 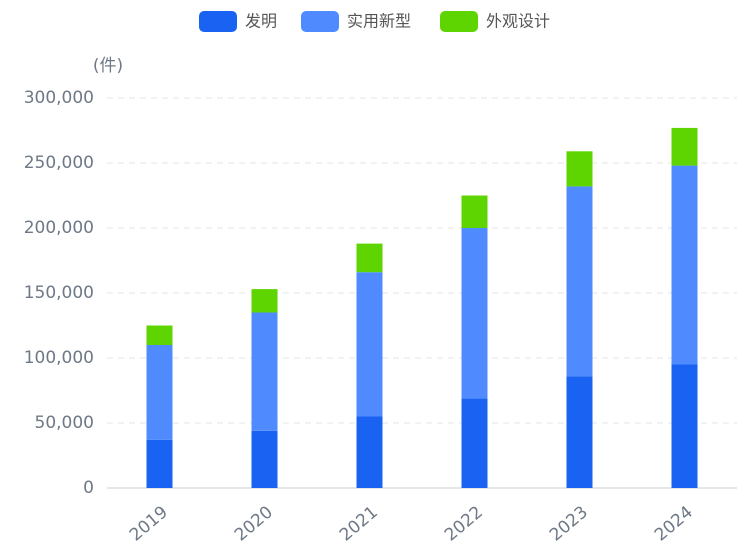 I want to click on x-tick-label: 2020, so click(x=254, y=523).